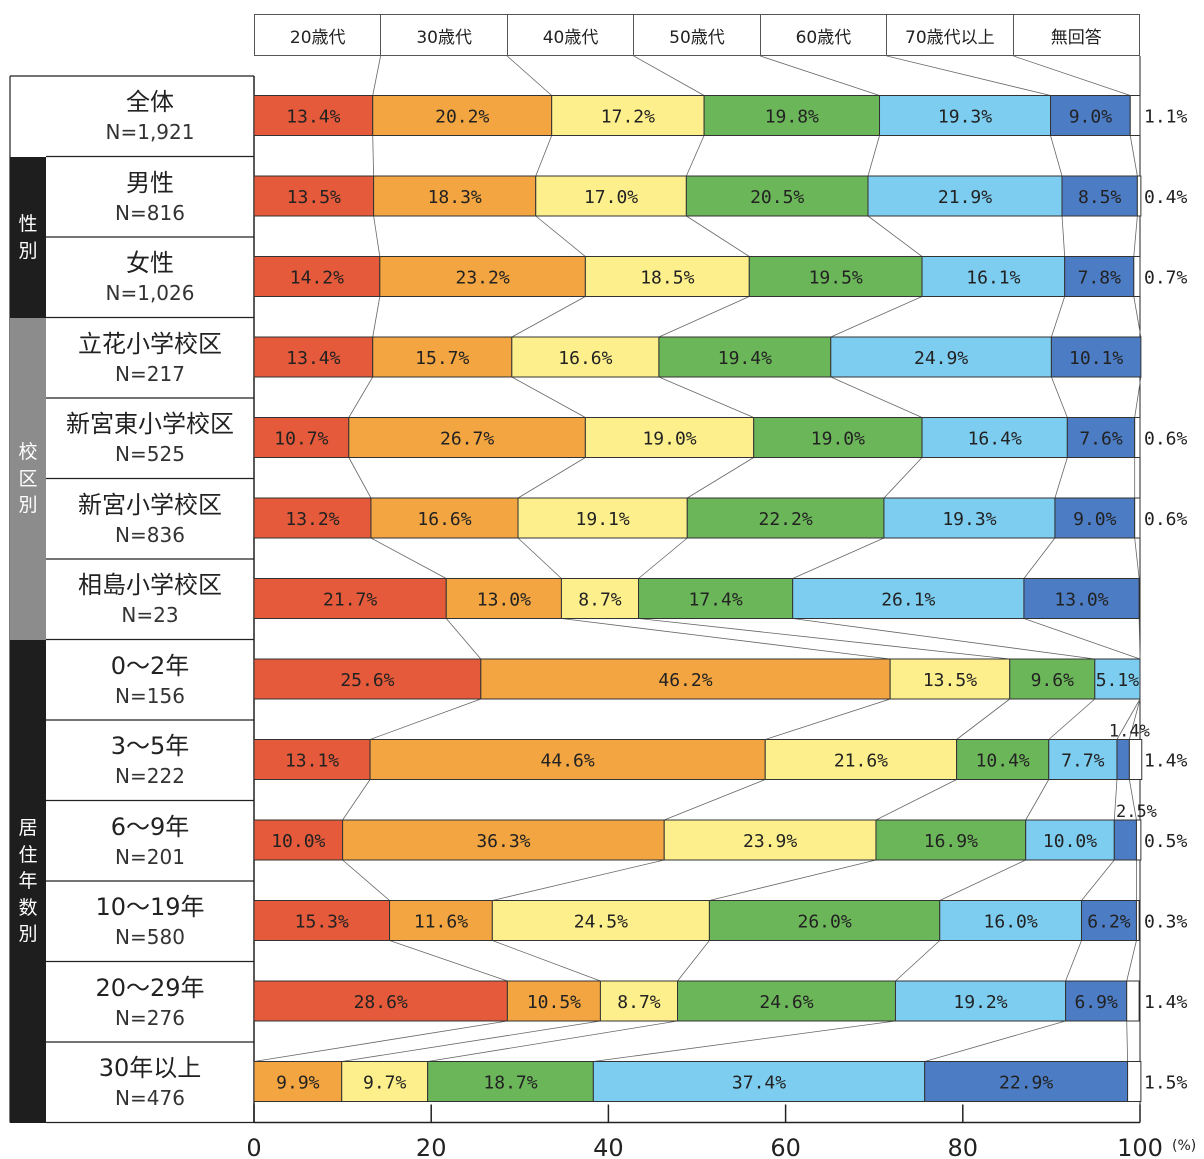 This screenshot has height=1159, width=1204. I want to click on data-label: 0.5%, so click(1166, 841).